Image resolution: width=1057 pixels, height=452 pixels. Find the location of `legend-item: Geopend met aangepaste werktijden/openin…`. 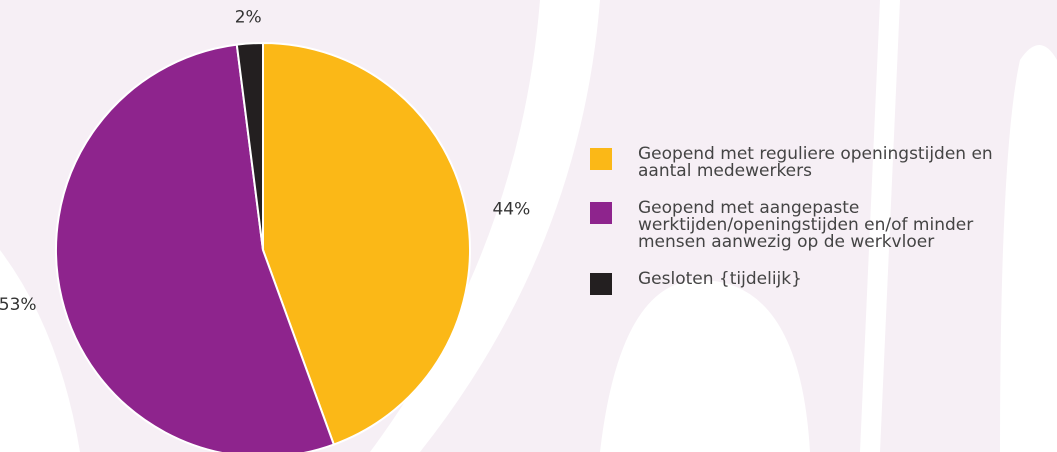

legend-item: Geopend met aangepaste werktijden/openin… is located at coordinates (820, 225).